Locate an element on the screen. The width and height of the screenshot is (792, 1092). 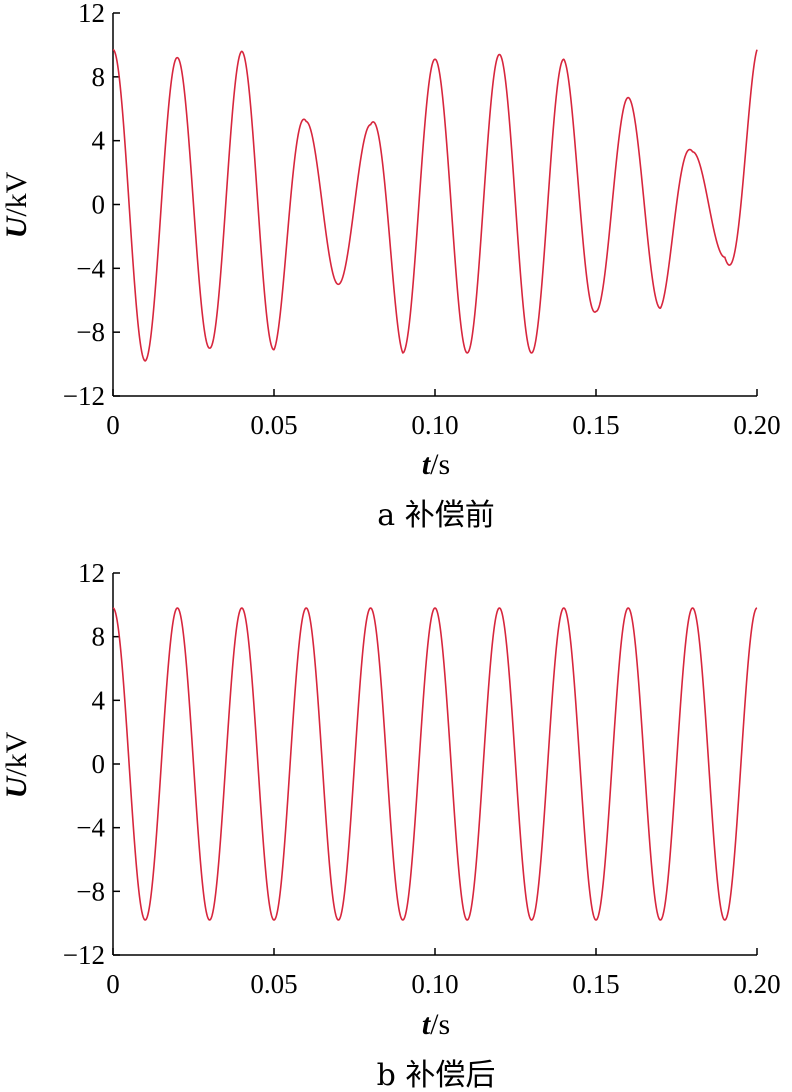
chart-b-ylabel: U/kV is located at coordinates (16, 764).